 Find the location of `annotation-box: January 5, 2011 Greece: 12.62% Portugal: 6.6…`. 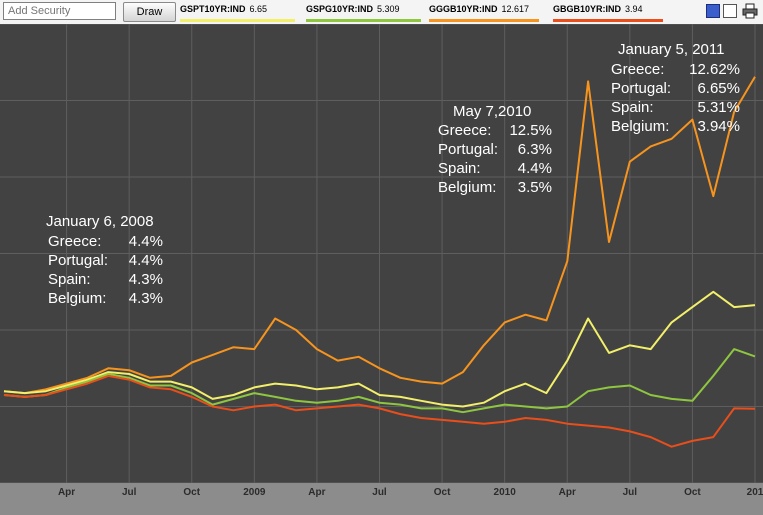

annotation-box: January 5, 2011 Greece: 12.62% Portugal: 6.6… is located at coordinates (675, 88).